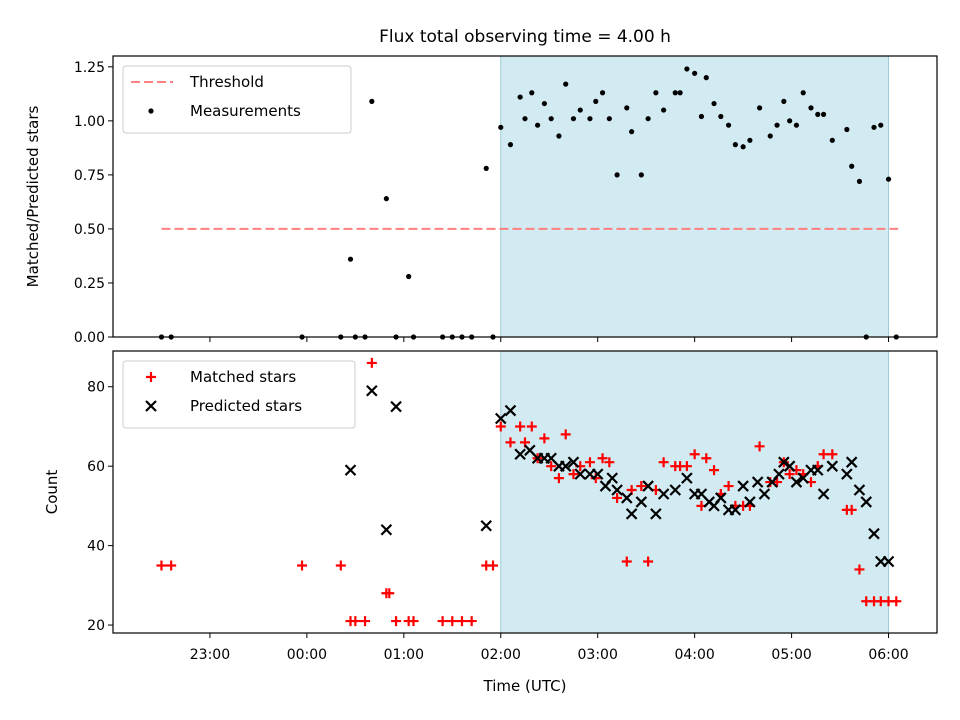 Image resolution: width=960 pixels, height=720 pixels. Describe the element at coordinates (52, 492) in the screenshot. I see `y-axis-label: Count` at that location.